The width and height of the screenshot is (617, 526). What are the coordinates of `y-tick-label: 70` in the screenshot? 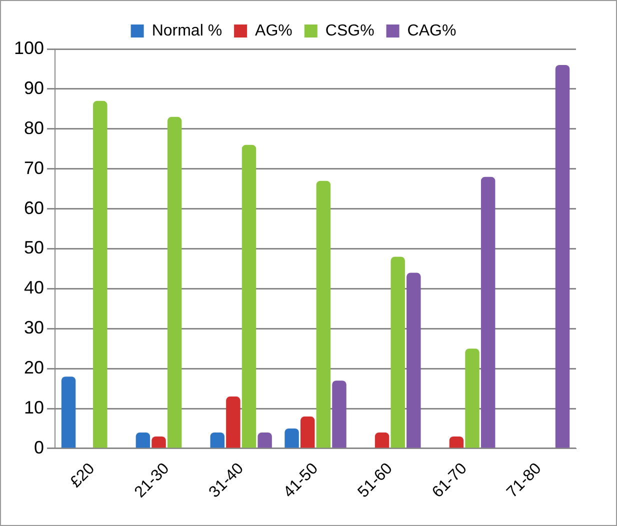 It's located at (34, 168).